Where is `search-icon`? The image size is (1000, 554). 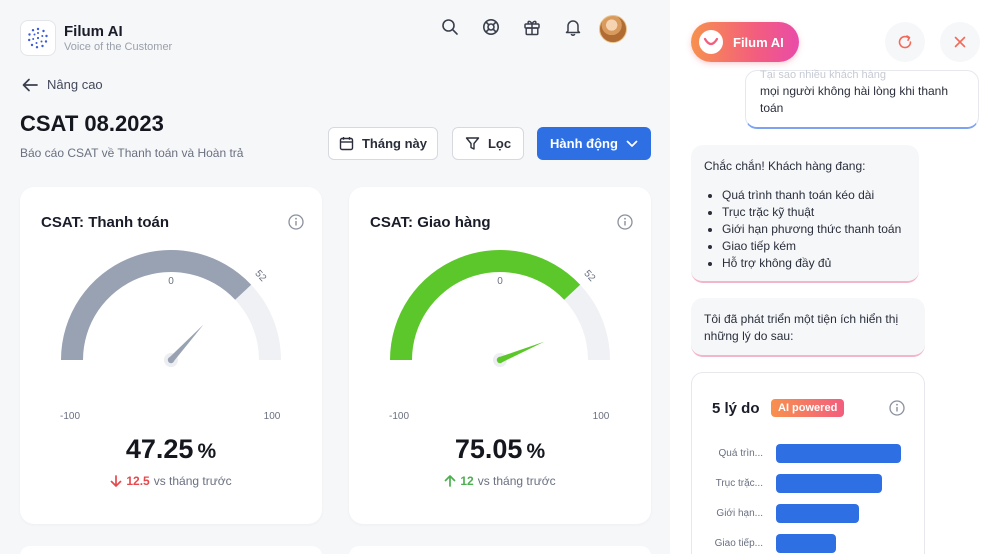 search-icon is located at coordinates (450, 27).